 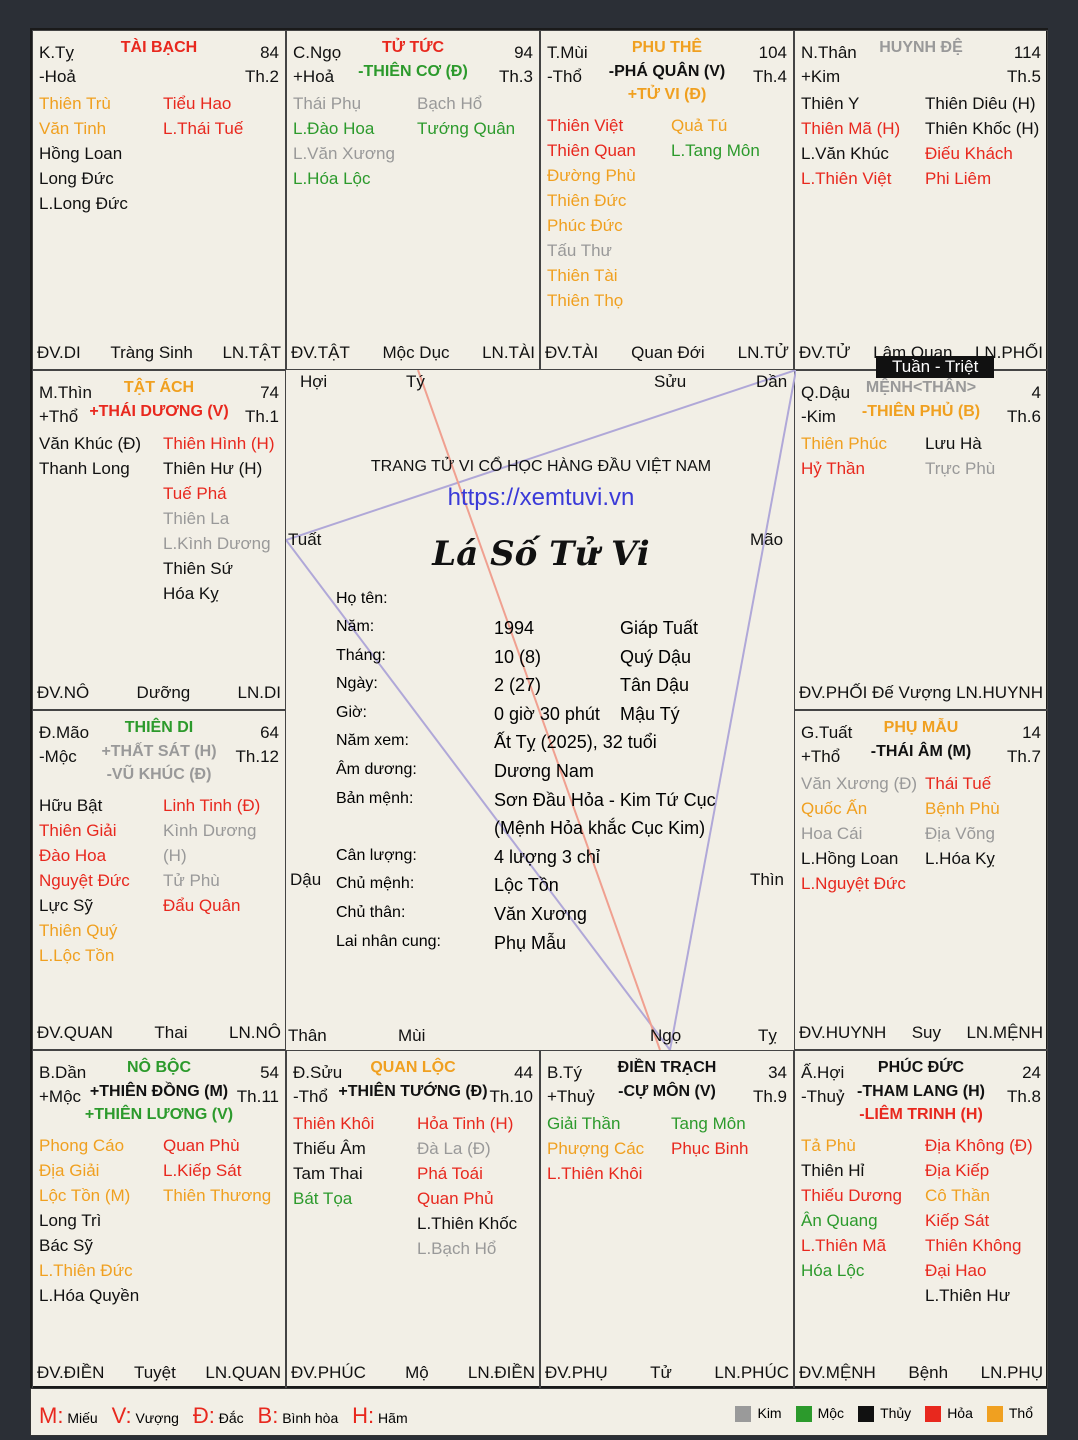 I want to click on palace-month: Th.3, so click(x=515, y=76).